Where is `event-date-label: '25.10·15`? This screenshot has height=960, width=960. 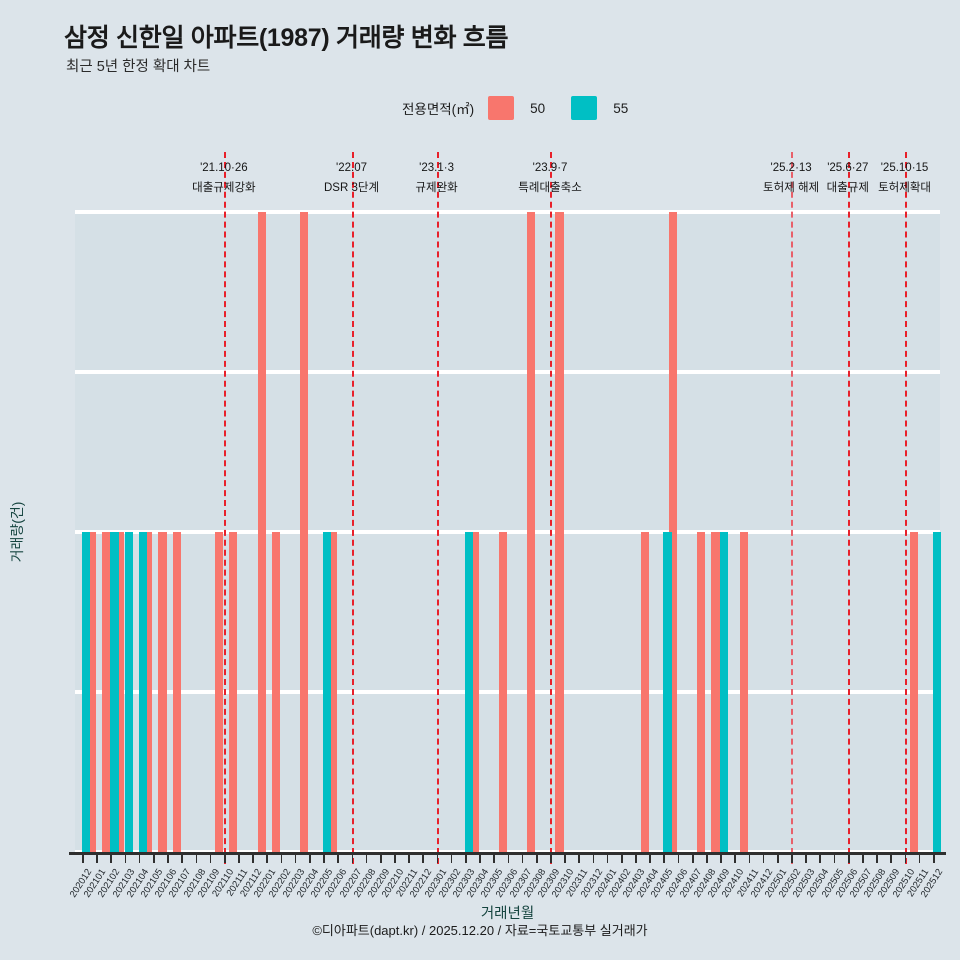
event-date-label: '25.10·15 is located at coordinates (904, 168).